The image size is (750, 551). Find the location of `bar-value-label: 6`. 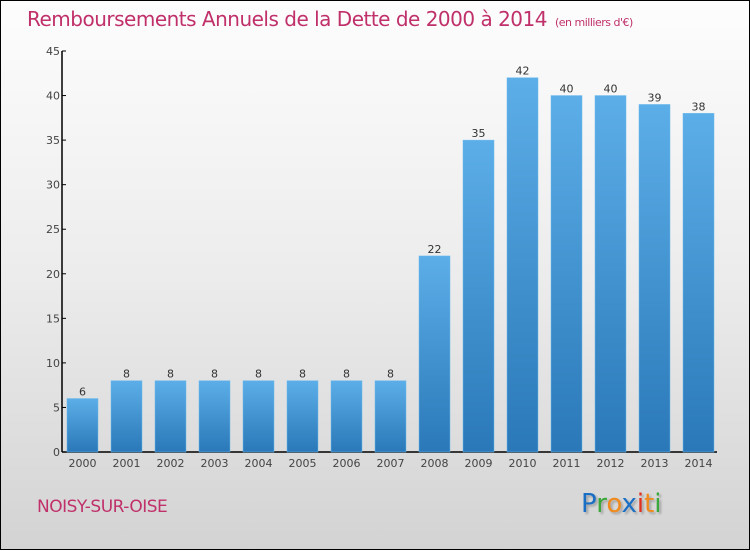

bar-value-label: 6 is located at coordinates (82, 392).